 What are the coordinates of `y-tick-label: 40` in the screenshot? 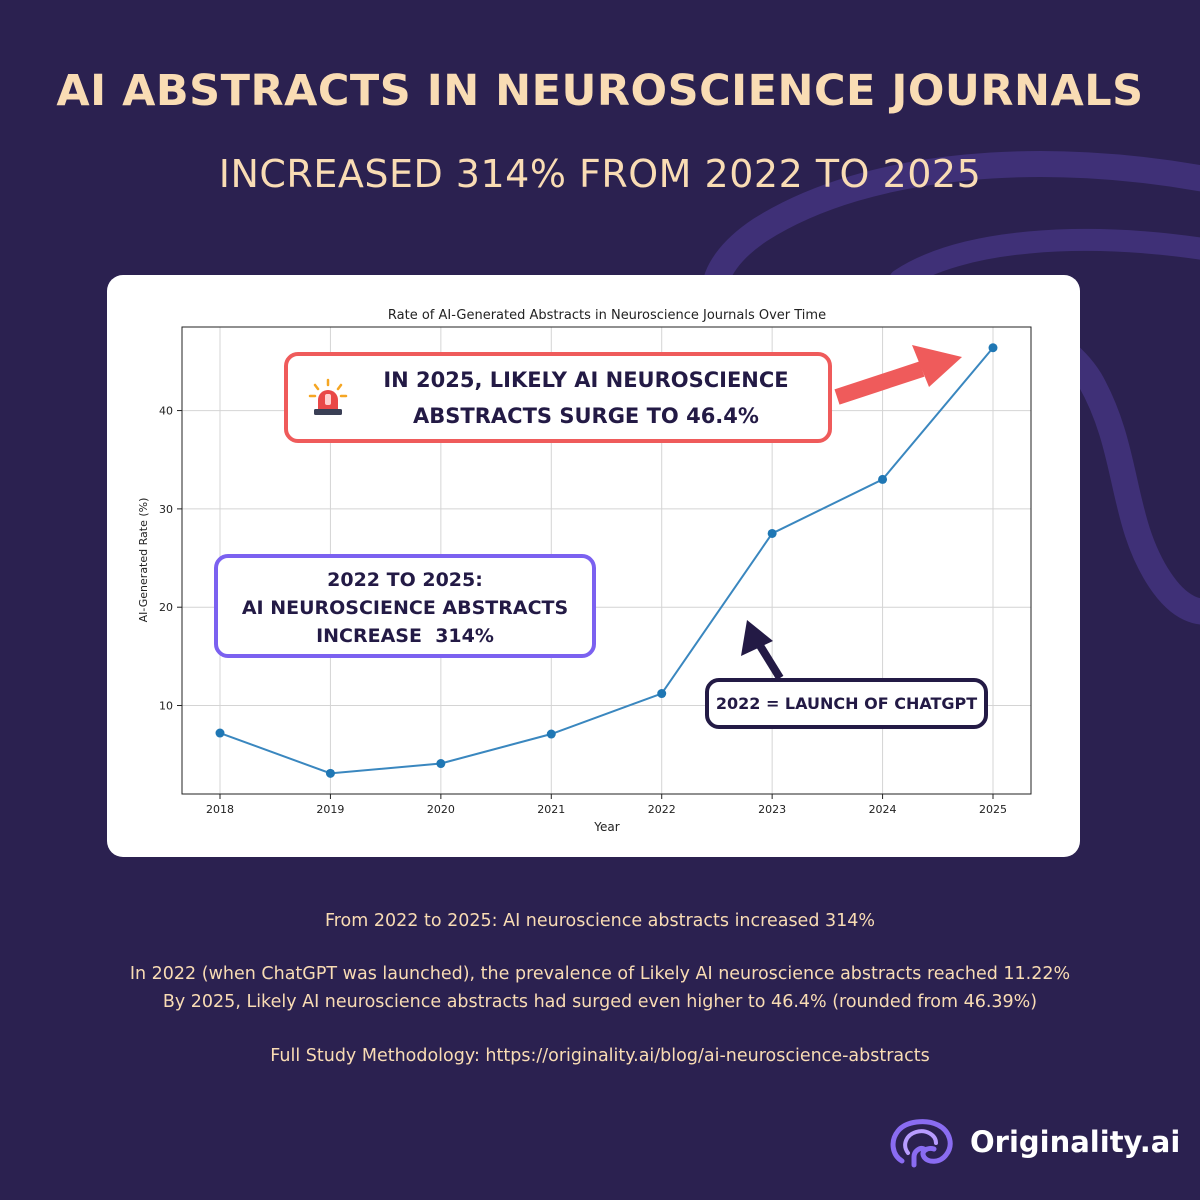 It's located at (166, 411).